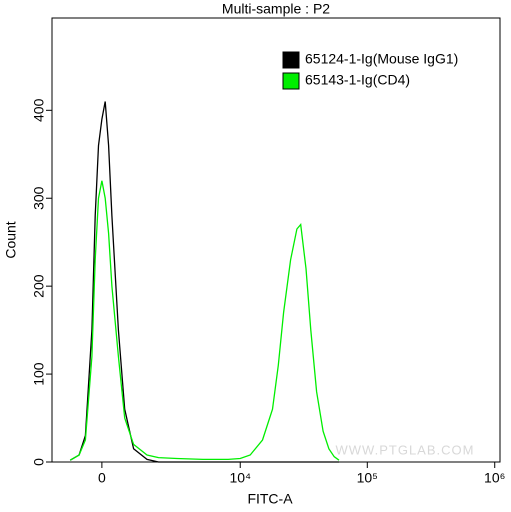 The height and width of the screenshot is (512, 511). I want to click on y-tick-label: 400, so click(39, 110).